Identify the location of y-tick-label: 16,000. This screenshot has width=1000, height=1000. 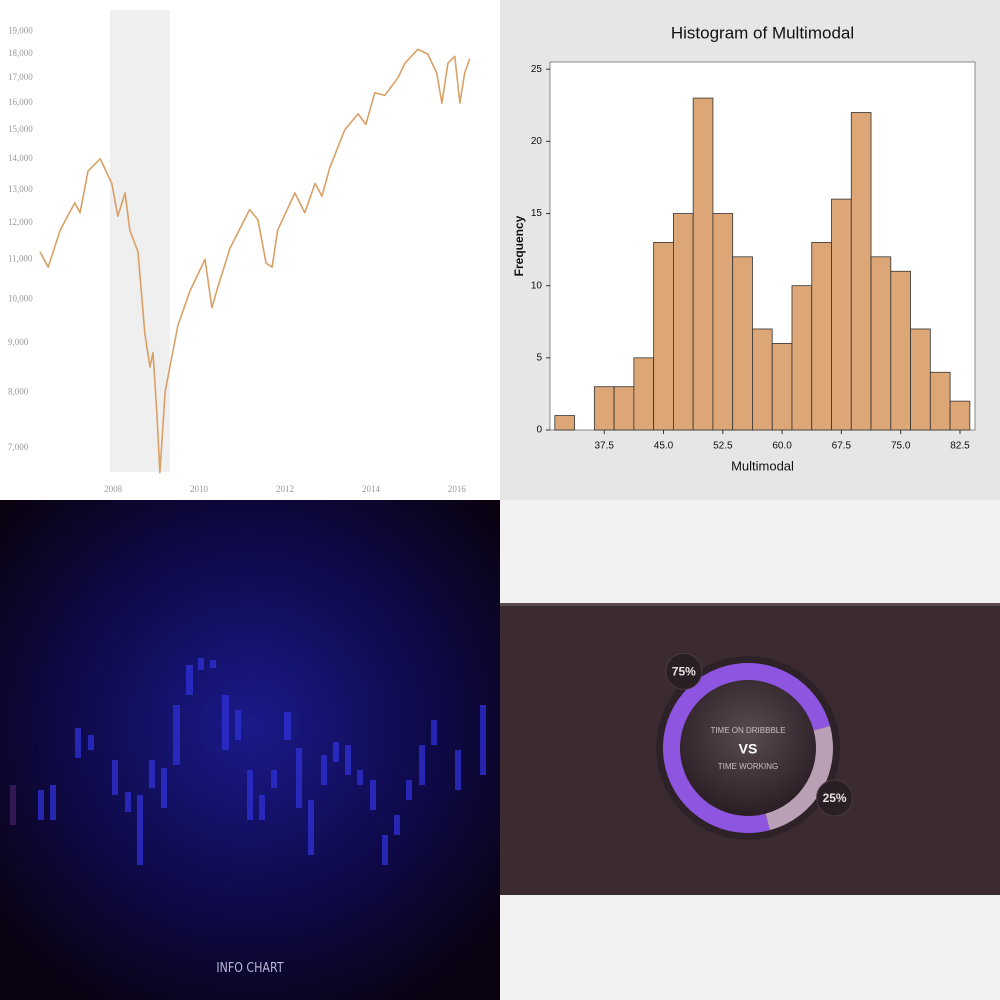
(20, 102).